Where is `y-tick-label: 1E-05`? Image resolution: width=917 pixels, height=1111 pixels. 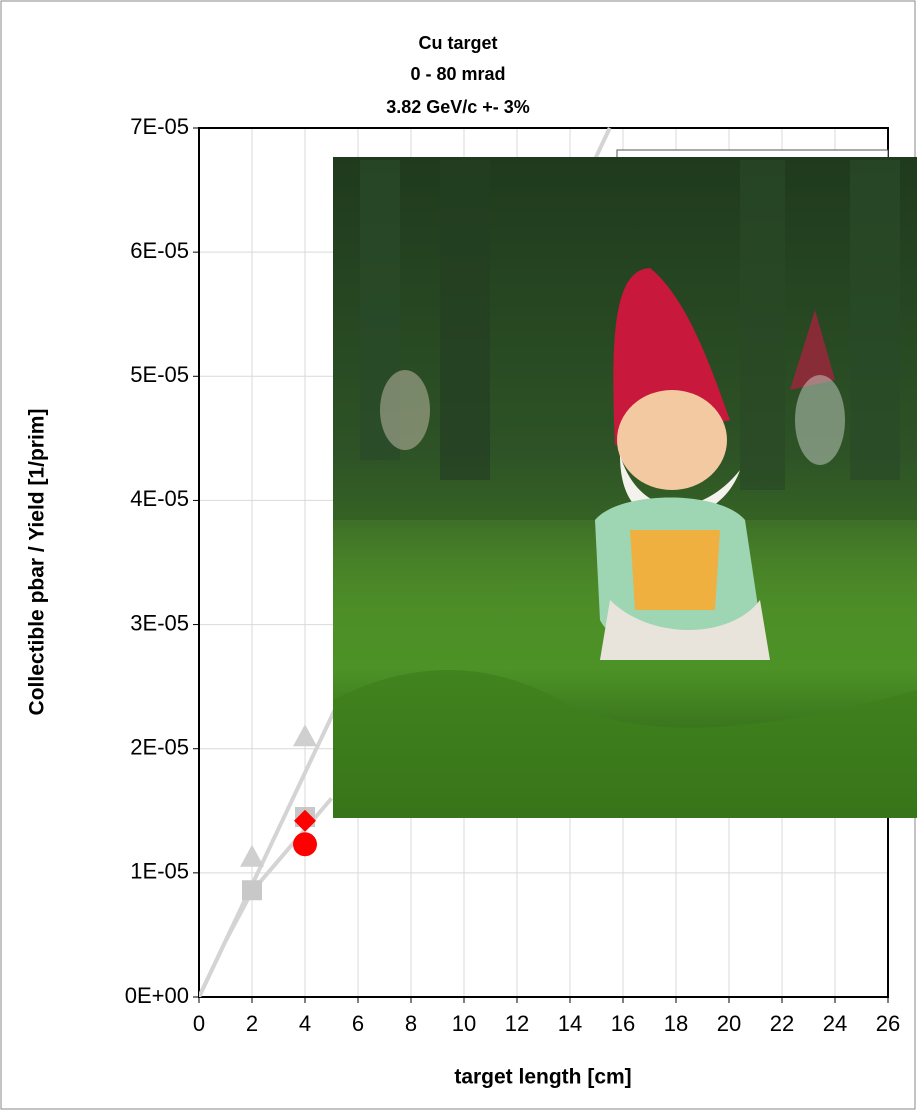
y-tick-label: 1E-05 is located at coordinates (159, 871).